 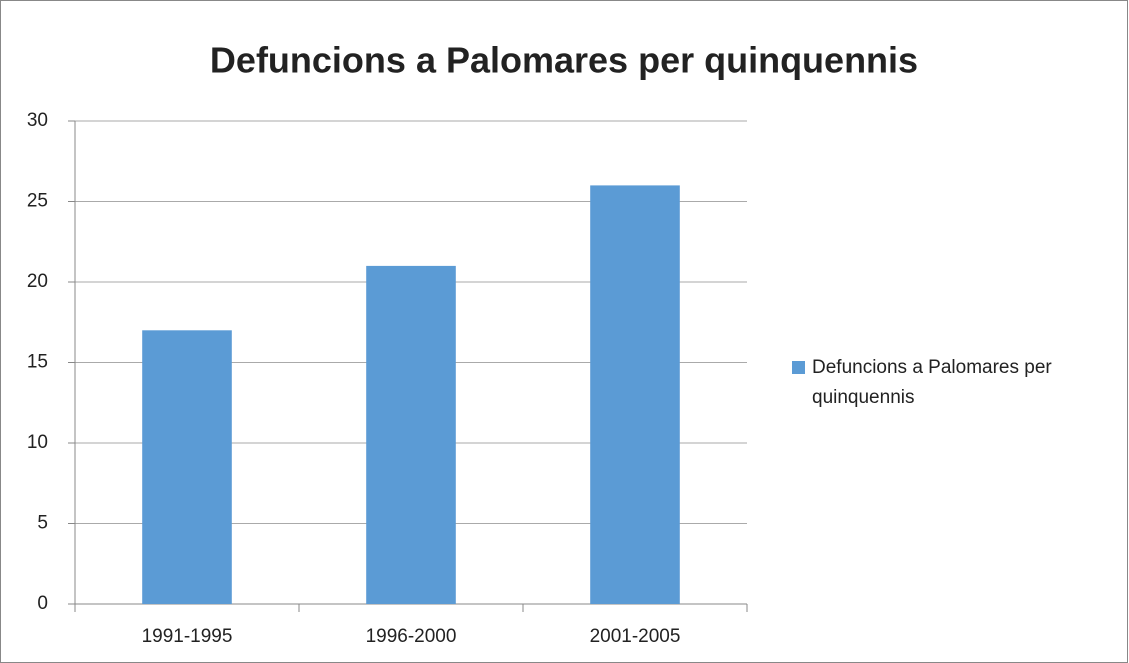 What do you see at coordinates (635, 636) in the screenshot?
I see `x-tick-label: 2001-2005` at bounding box center [635, 636].